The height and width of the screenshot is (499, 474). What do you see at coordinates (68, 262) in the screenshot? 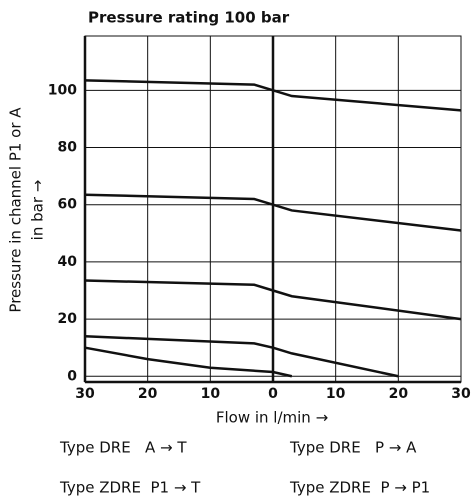
I see `y-tick-label: 40` at bounding box center [68, 262].